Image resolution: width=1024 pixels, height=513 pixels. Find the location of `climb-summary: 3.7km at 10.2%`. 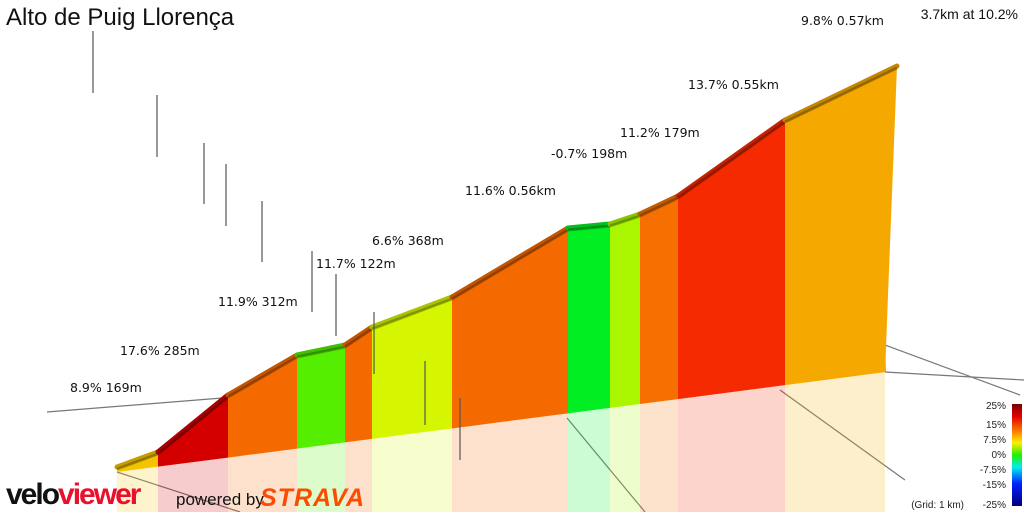

climb-summary: 3.7km at 10.2% is located at coordinates (969, 14).